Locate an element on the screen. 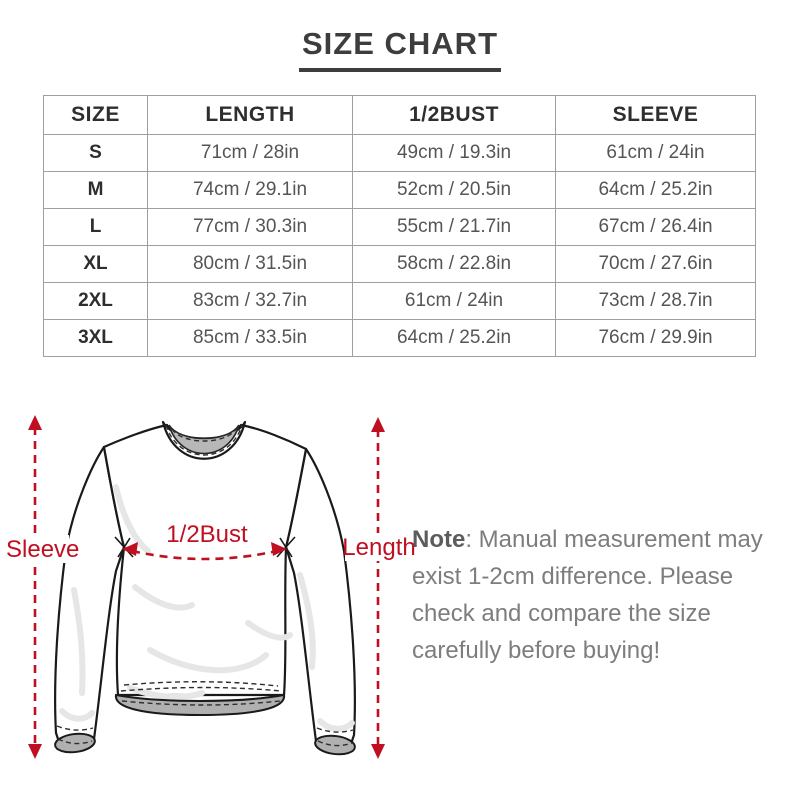 The height and width of the screenshot is (800, 800). header-bust: 1/2BUST is located at coordinates (454, 115).